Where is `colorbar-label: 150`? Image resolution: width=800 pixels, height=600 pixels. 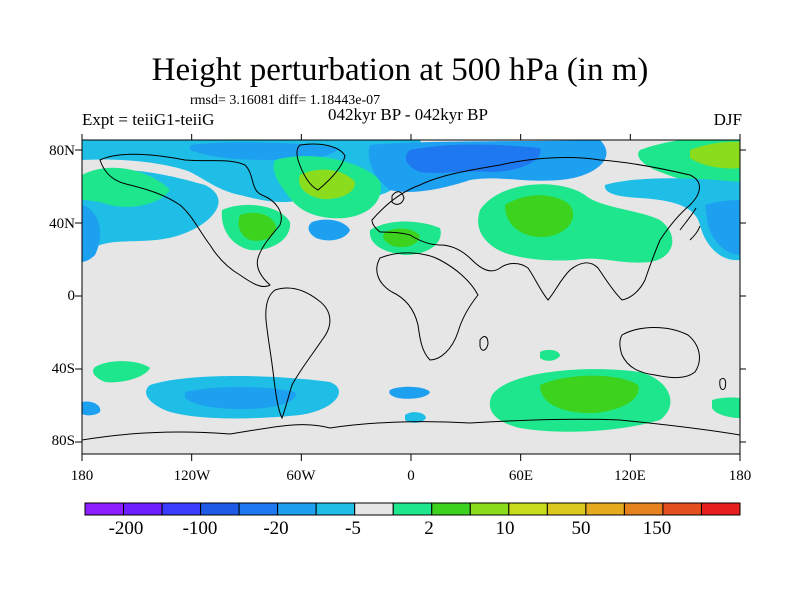 colorbar-label: 150 is located at coordinates (657, 528).